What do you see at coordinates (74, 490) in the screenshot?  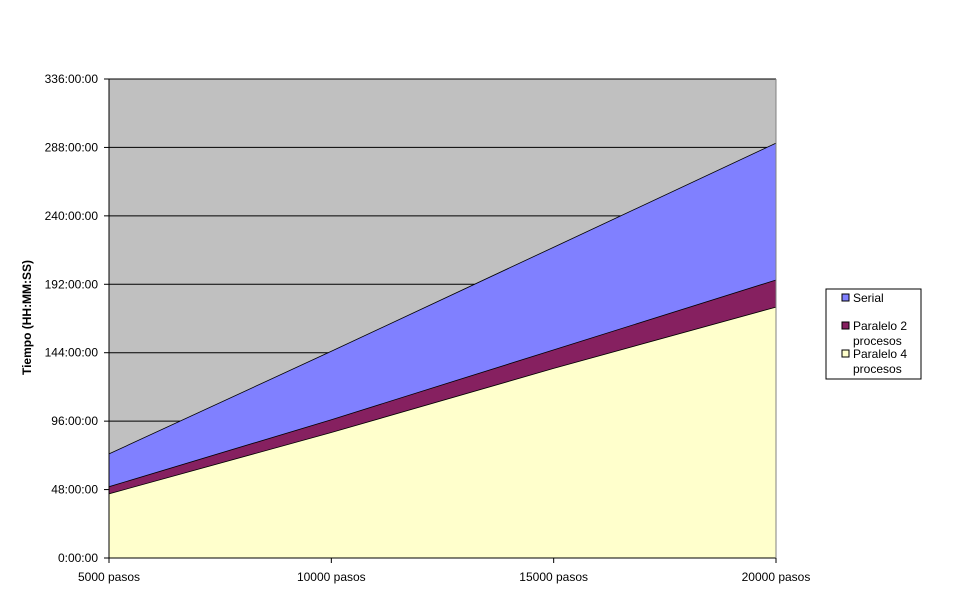 I see `y-tick-label: 48:00:00` at bounding box center [74, 490].